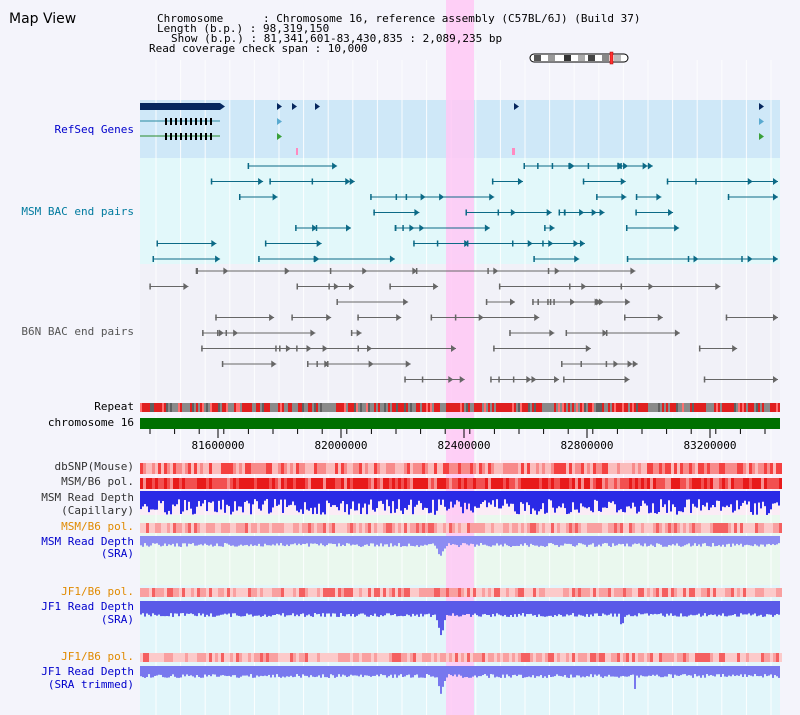  I want to click on track-label-jf1-depth-sra: JF1 Read Depth, so click(87, 606).